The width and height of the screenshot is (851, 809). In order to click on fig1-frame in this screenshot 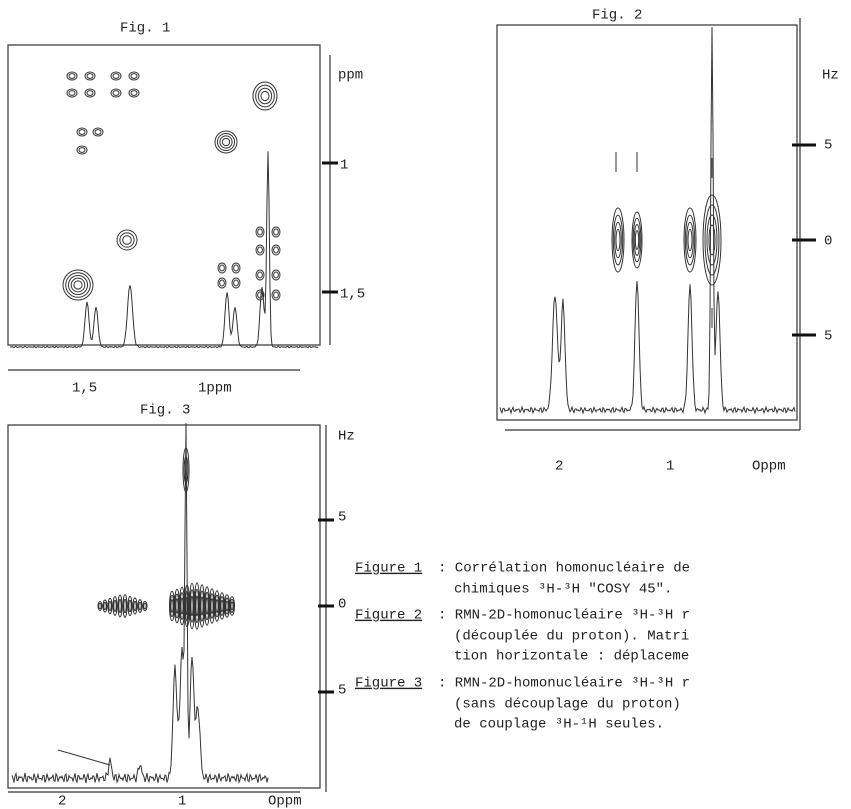, I will do `click(164, 195)`.